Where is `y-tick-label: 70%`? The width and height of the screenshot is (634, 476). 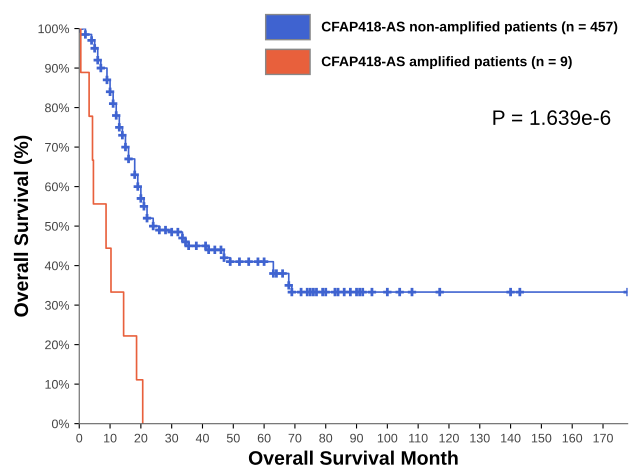
y-tick-label: 70% is located at coordinates (57, 147).